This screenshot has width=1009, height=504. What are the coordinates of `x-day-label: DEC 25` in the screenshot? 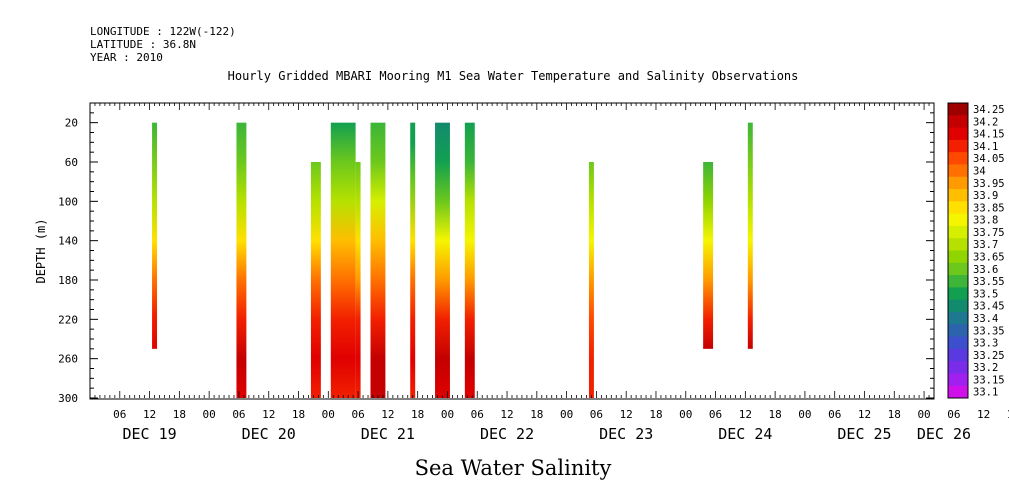 It's located at (864, 434).